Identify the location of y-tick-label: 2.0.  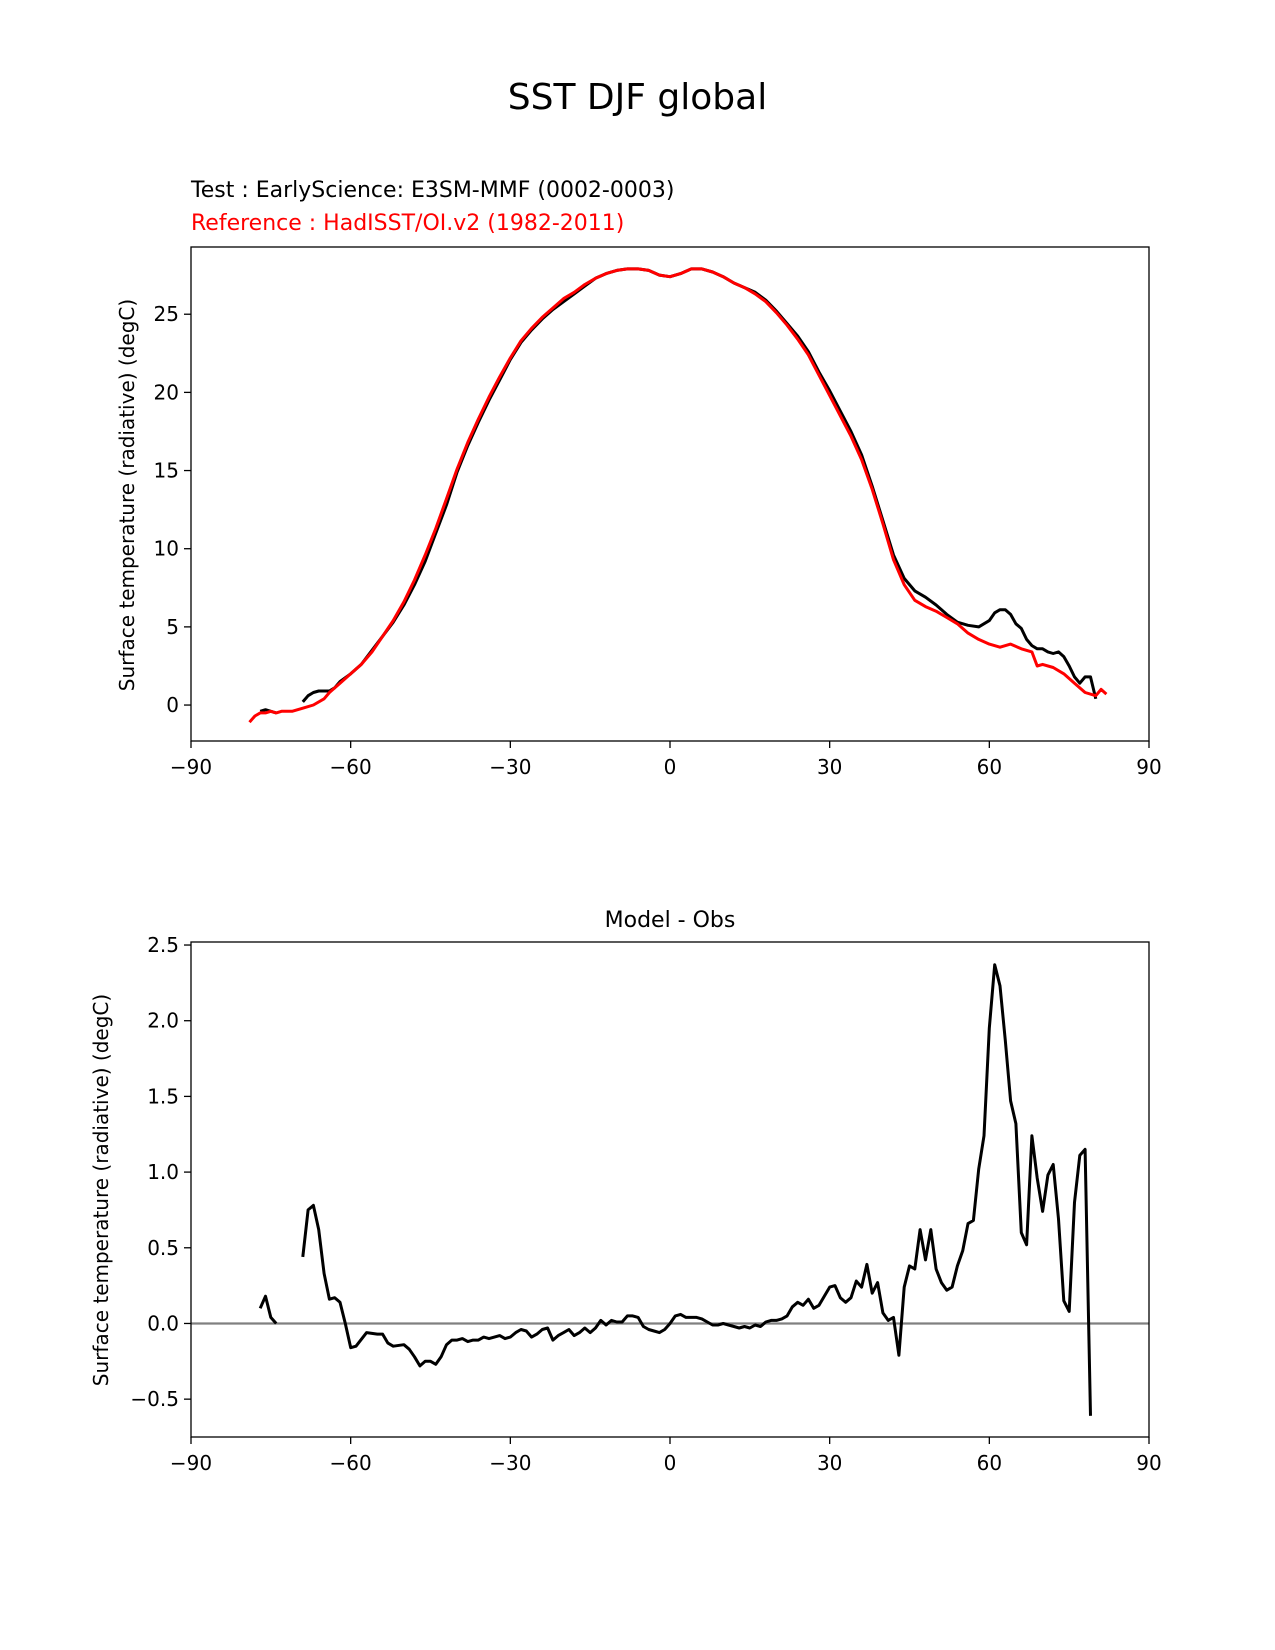
(163, 1021).